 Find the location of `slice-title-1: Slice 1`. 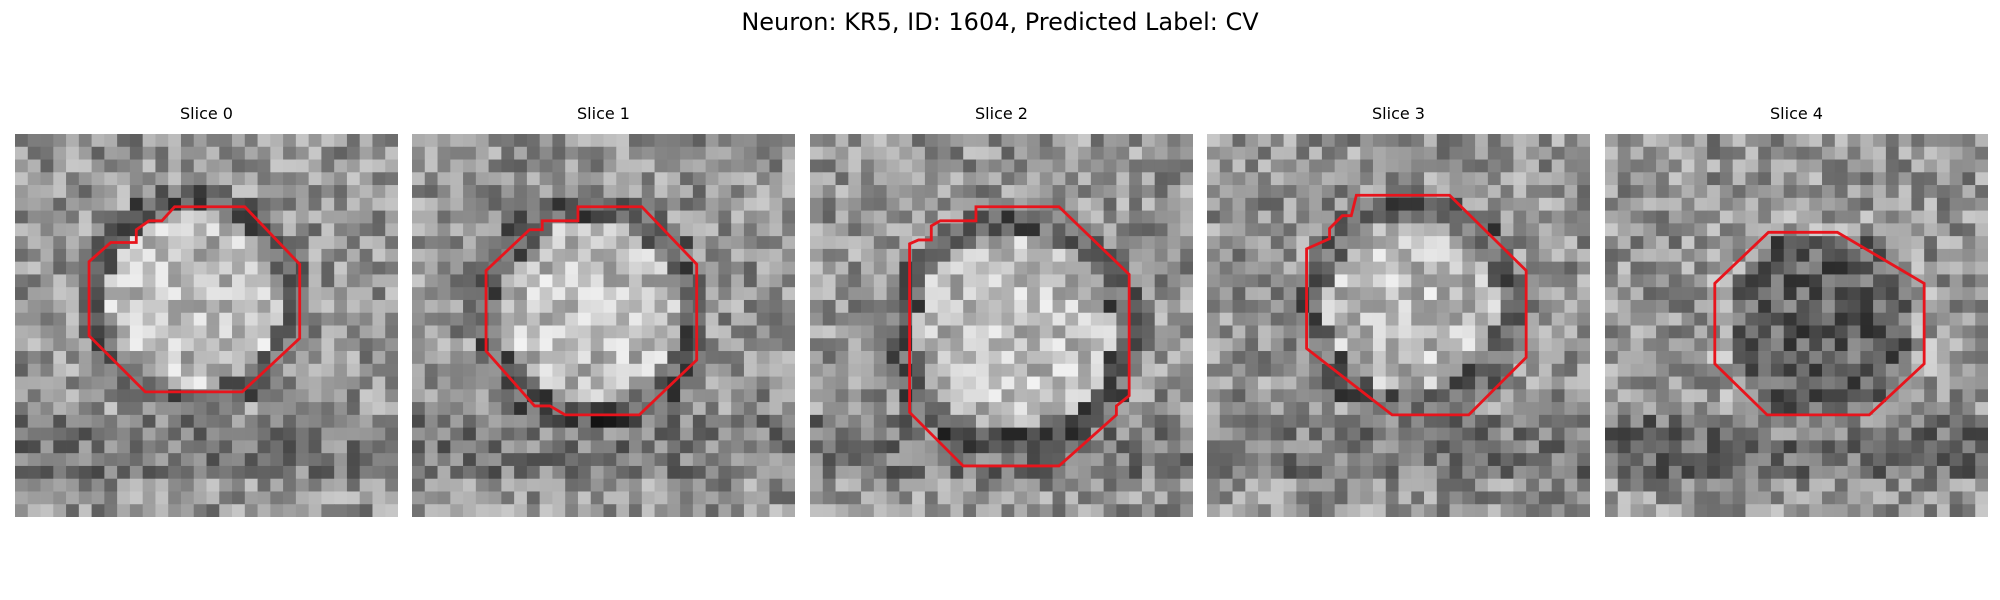

slice-title-1: Slice 1 is located at coordinates (603, 113).